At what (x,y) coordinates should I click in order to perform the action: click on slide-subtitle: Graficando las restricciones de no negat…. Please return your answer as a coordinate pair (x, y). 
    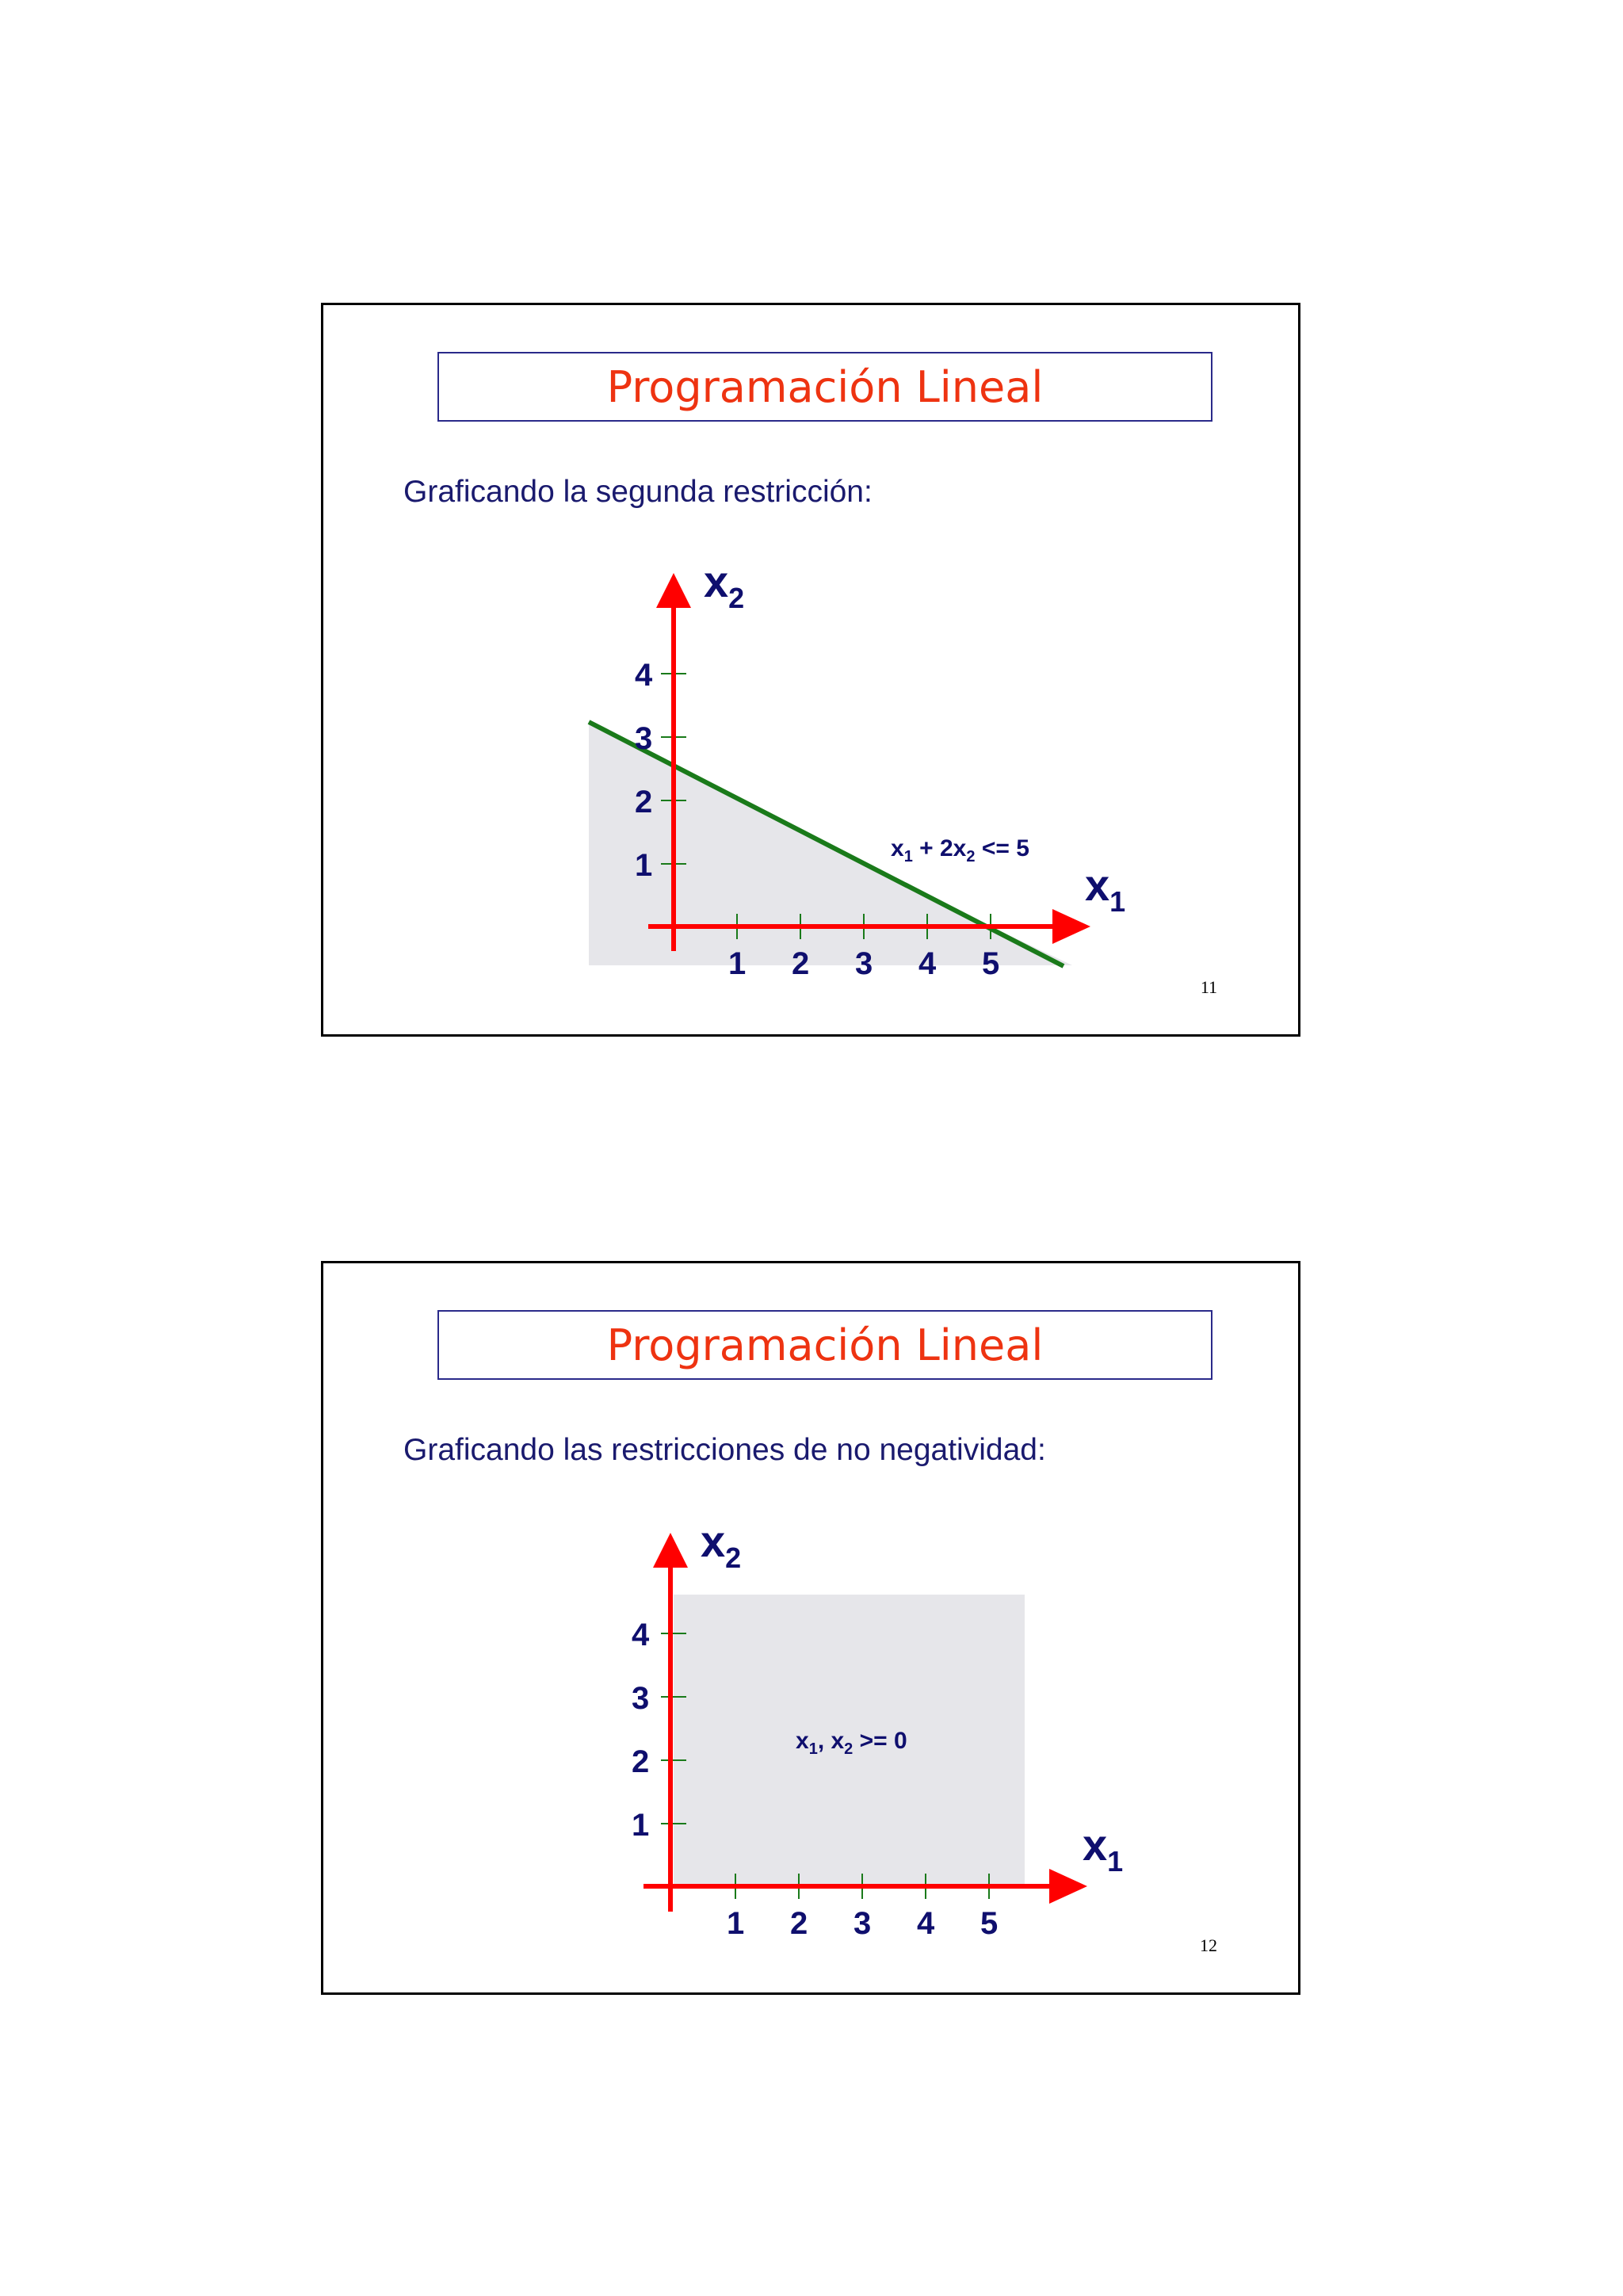
    Looking at the image, I should click on (725, 1450).